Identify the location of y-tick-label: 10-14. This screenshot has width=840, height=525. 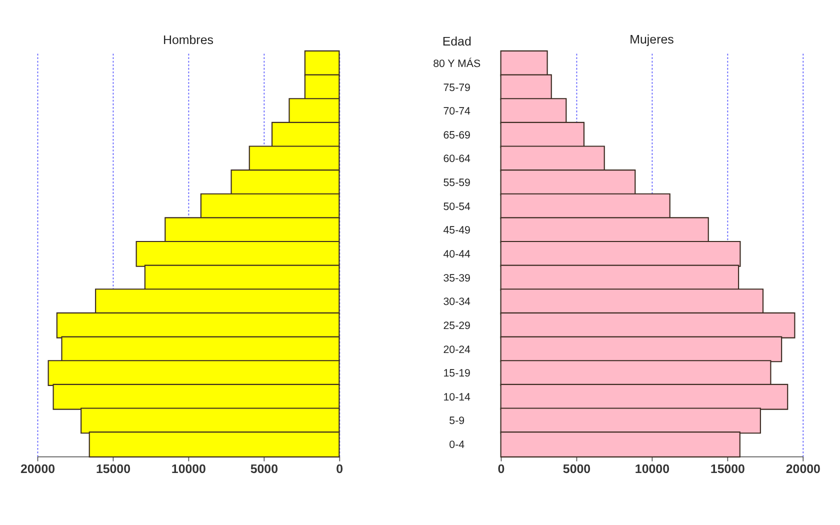
(457, 397).